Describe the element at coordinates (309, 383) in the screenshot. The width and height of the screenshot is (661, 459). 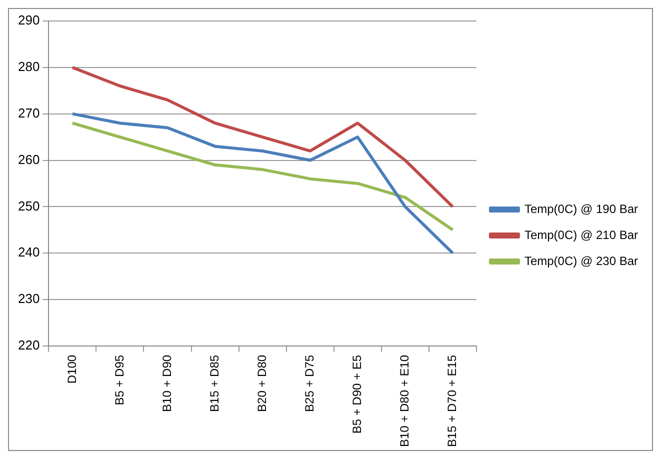
I see `x-tick-label: B25 + D75` at that location.